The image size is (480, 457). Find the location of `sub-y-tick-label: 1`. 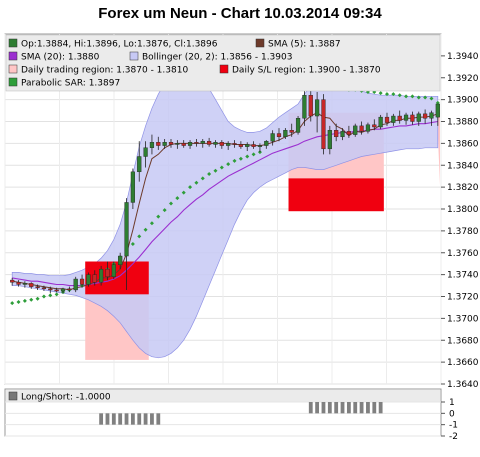

sub-y-tick-label: 1 is located at coordinates (452, 403).